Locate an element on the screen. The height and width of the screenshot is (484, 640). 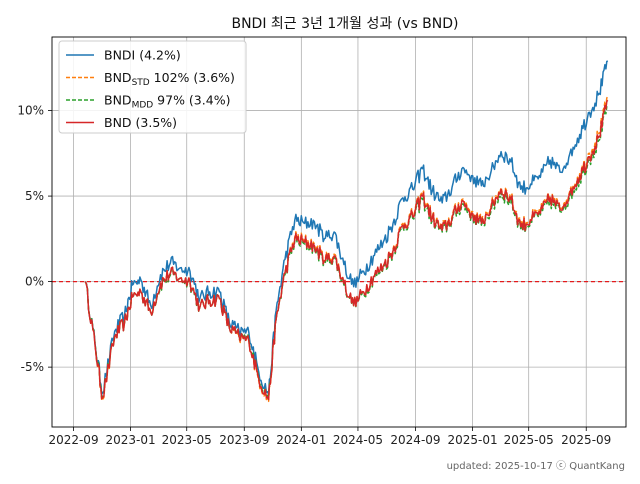
x-tick-label: 2025-09 is located at coordinates (586, 440).